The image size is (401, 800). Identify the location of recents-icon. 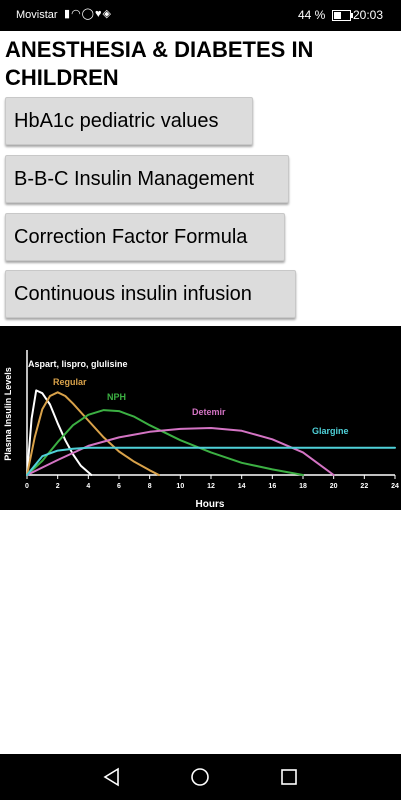
(289, 777).